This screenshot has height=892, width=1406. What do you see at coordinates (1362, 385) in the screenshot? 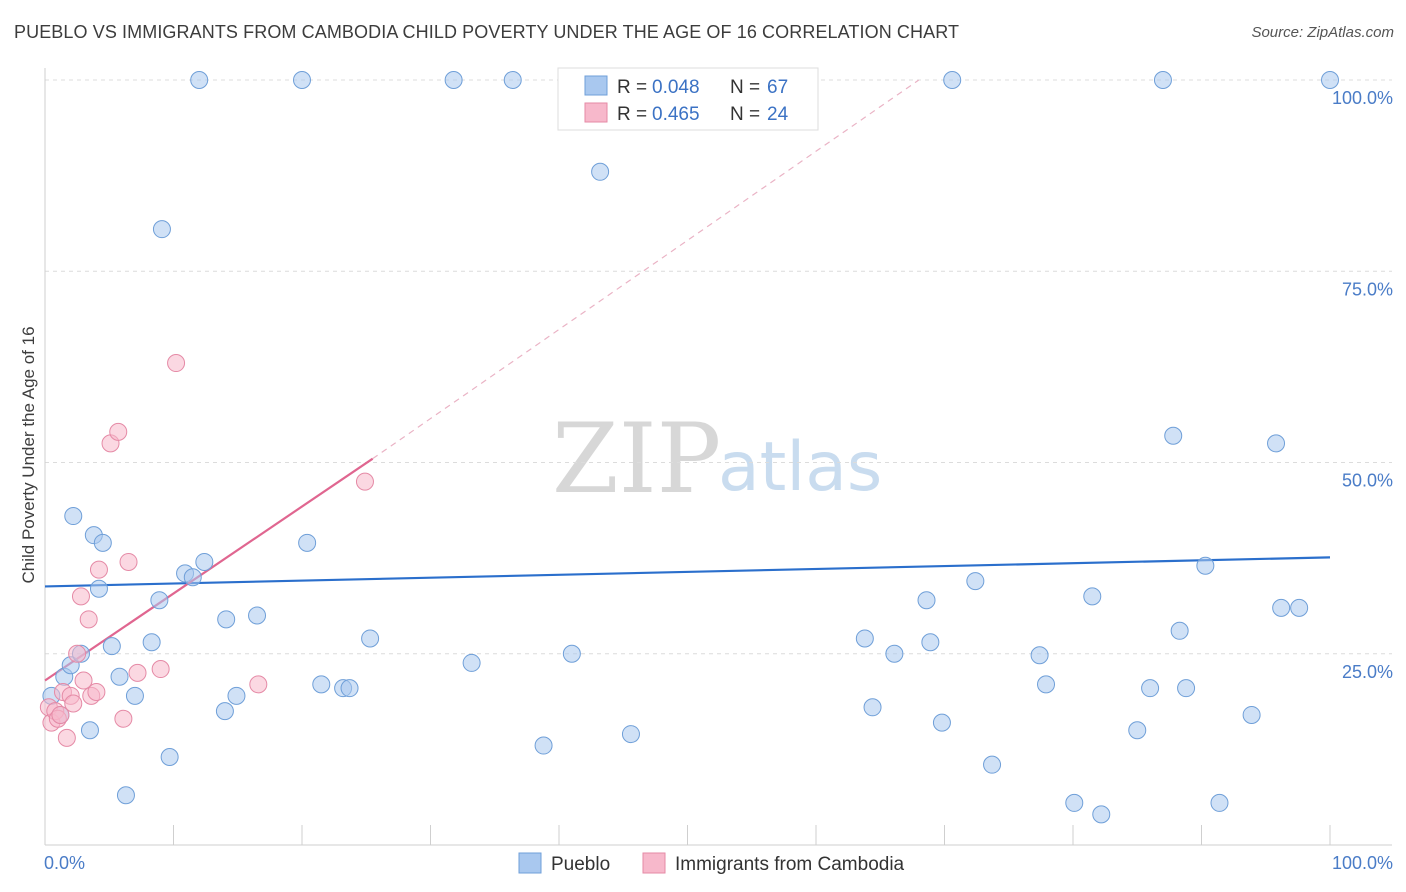
I see `y-tick-labels: 25.0% 50.0% 75.0% 100.0%` at bounding box center [1362, 385].